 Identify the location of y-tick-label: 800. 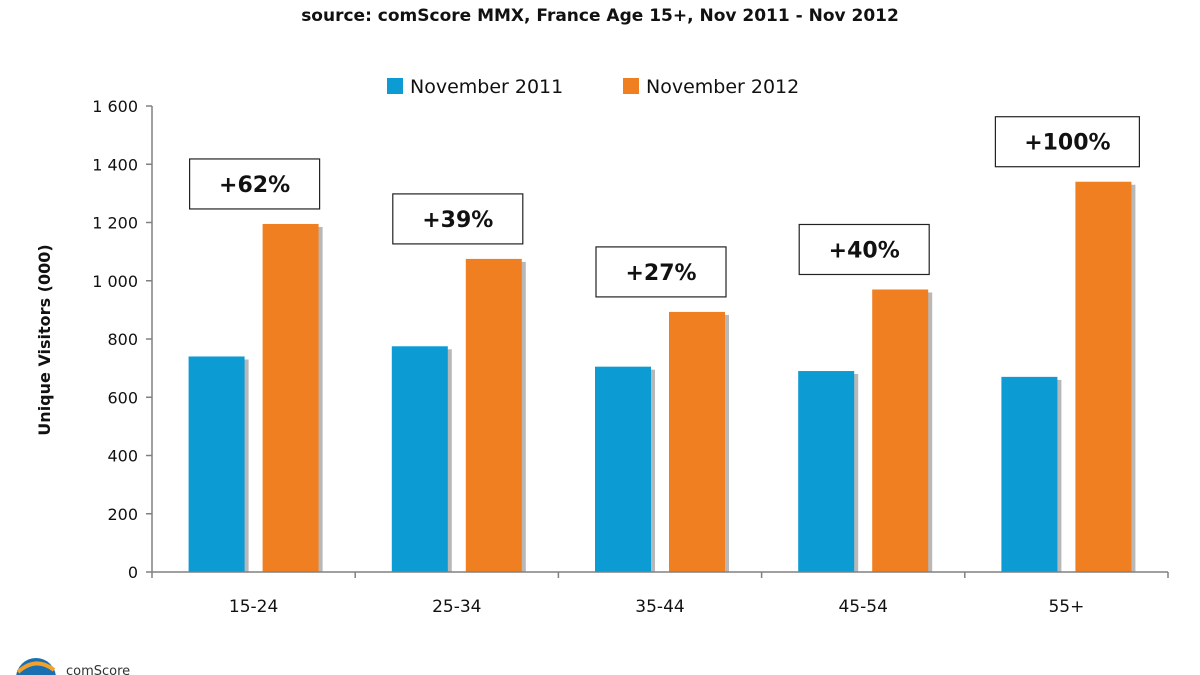
(122, 339).